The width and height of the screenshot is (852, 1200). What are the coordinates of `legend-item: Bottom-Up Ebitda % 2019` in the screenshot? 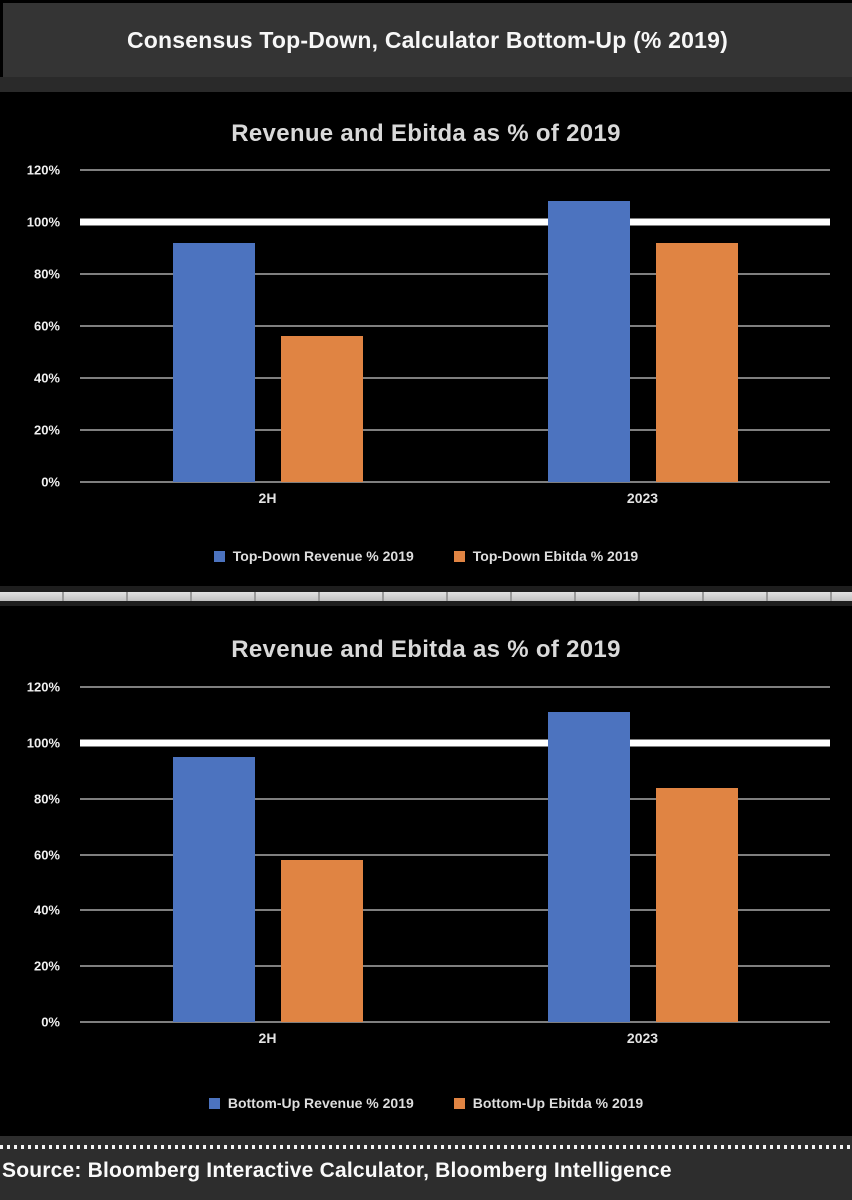 It's located at (548, 1103).